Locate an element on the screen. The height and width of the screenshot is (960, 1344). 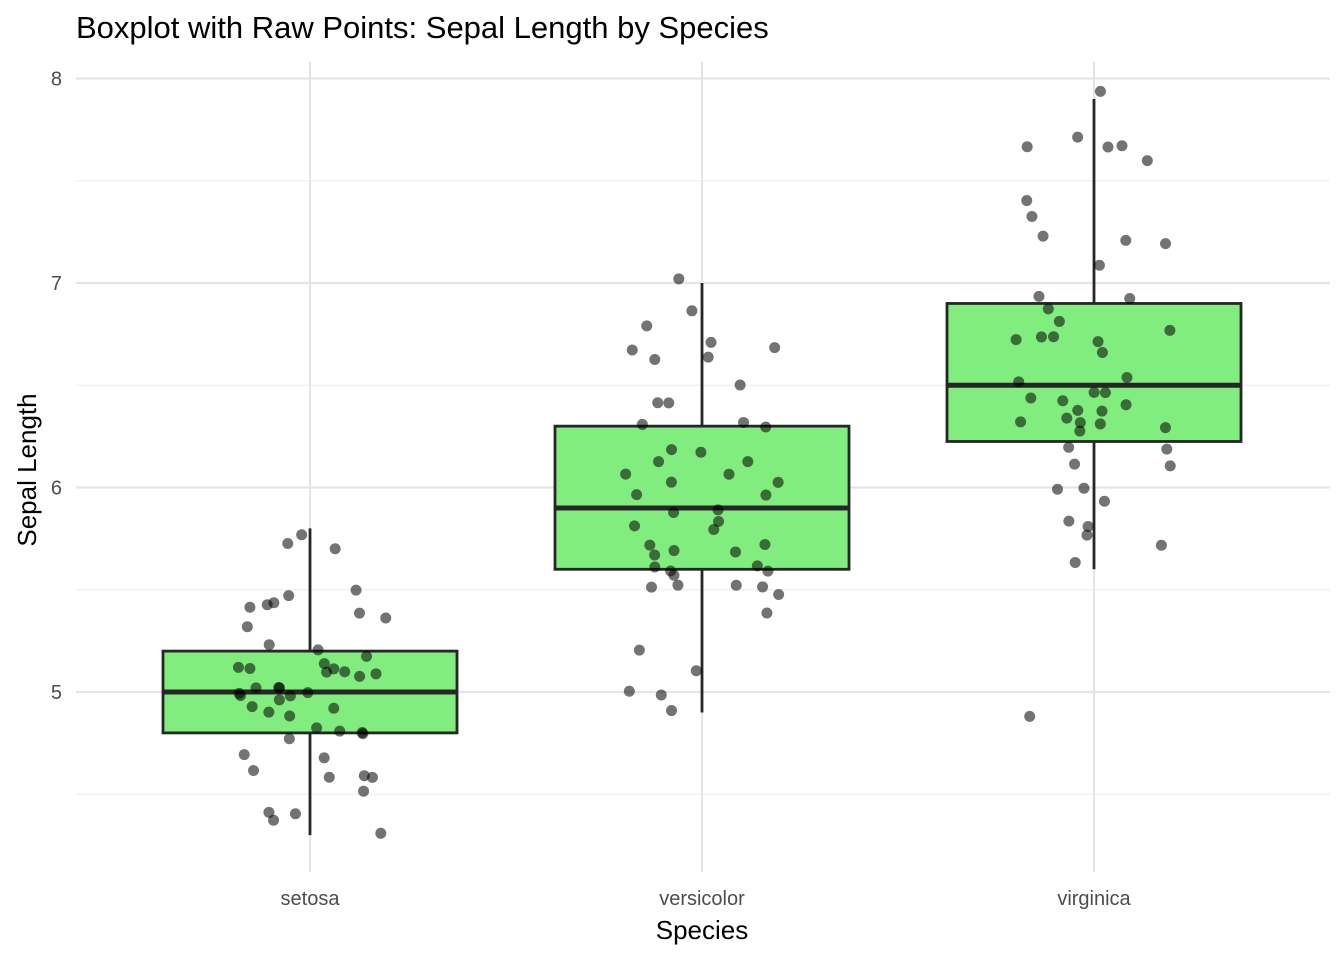
x-tick-label-versicolor: versicolor is located at coordinates (702, 899).